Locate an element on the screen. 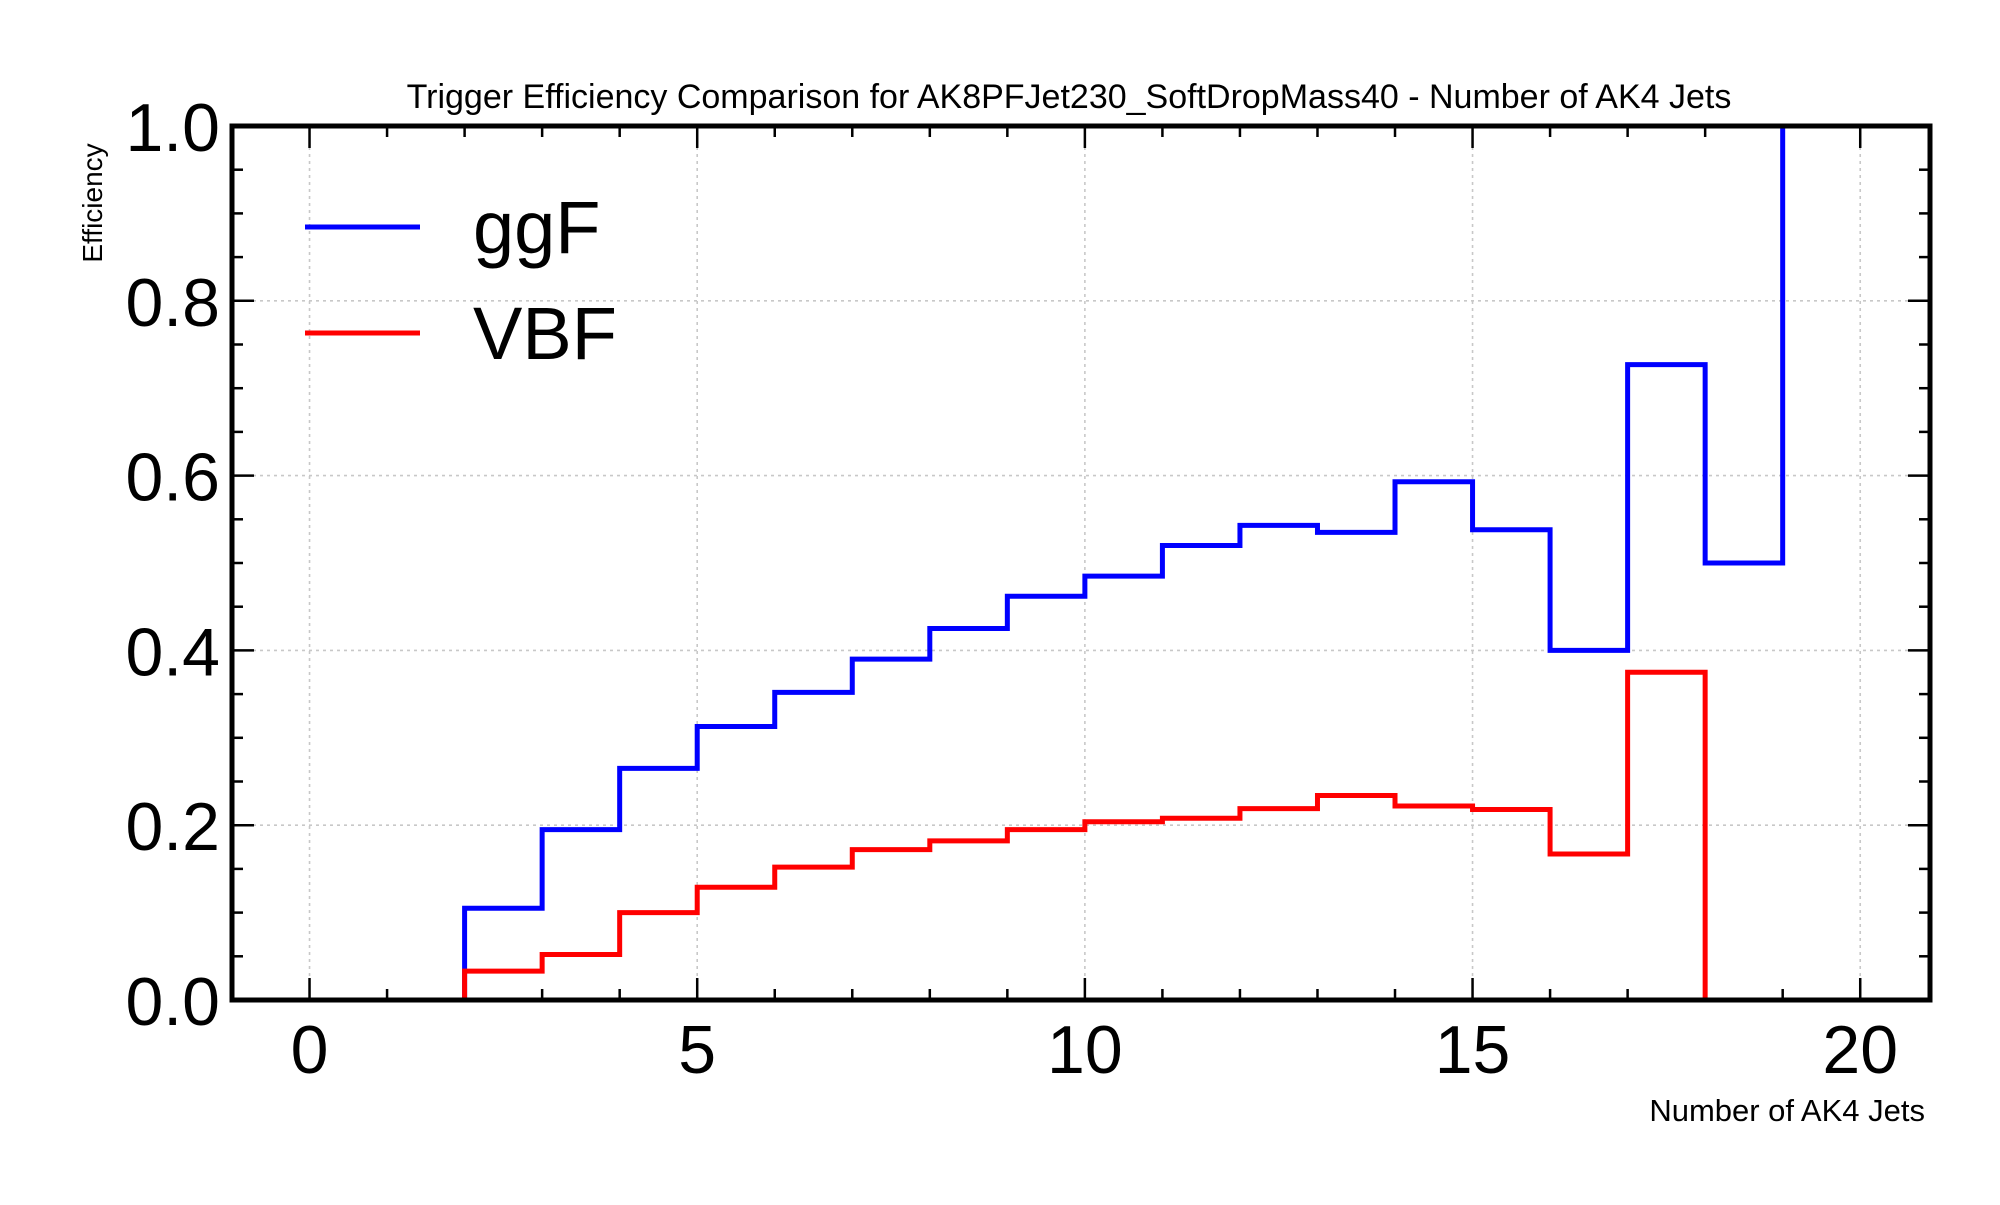 This screenshot has width=2000, height=1205. y-tick-label: 0.2 is located at coordinates (172, 827).